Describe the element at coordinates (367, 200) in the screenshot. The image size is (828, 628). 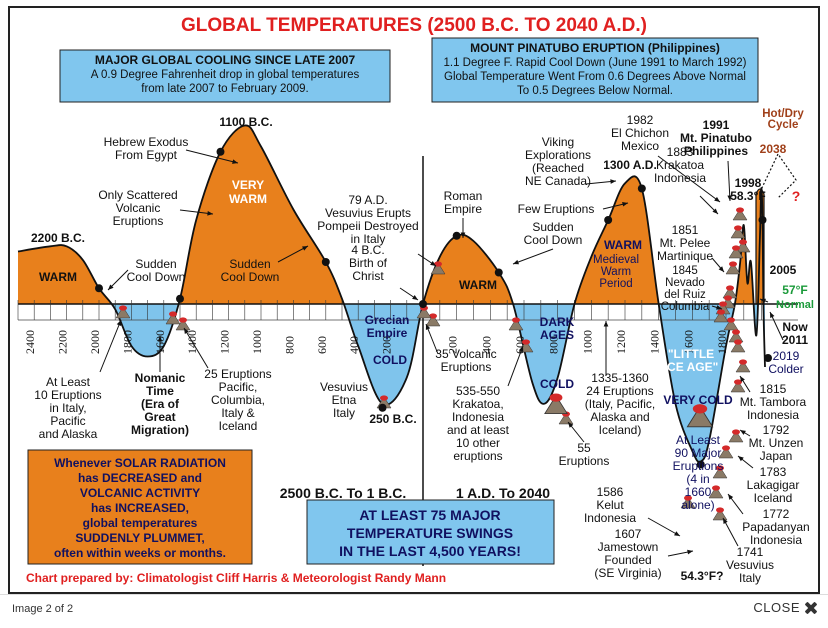
I see `label-79ad-line-1: 79 A.D.` at that location.